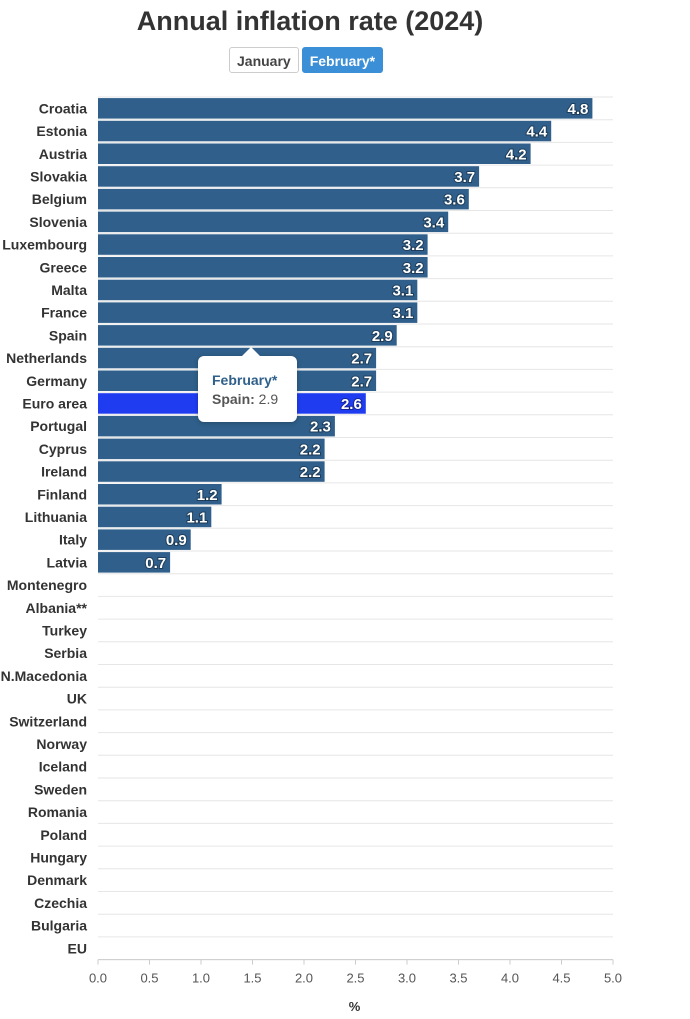 The image size is (690, 1019). Describe the element at coordinates (578, 109) in the screenshot. I see `data-label: 4.8` at that location.